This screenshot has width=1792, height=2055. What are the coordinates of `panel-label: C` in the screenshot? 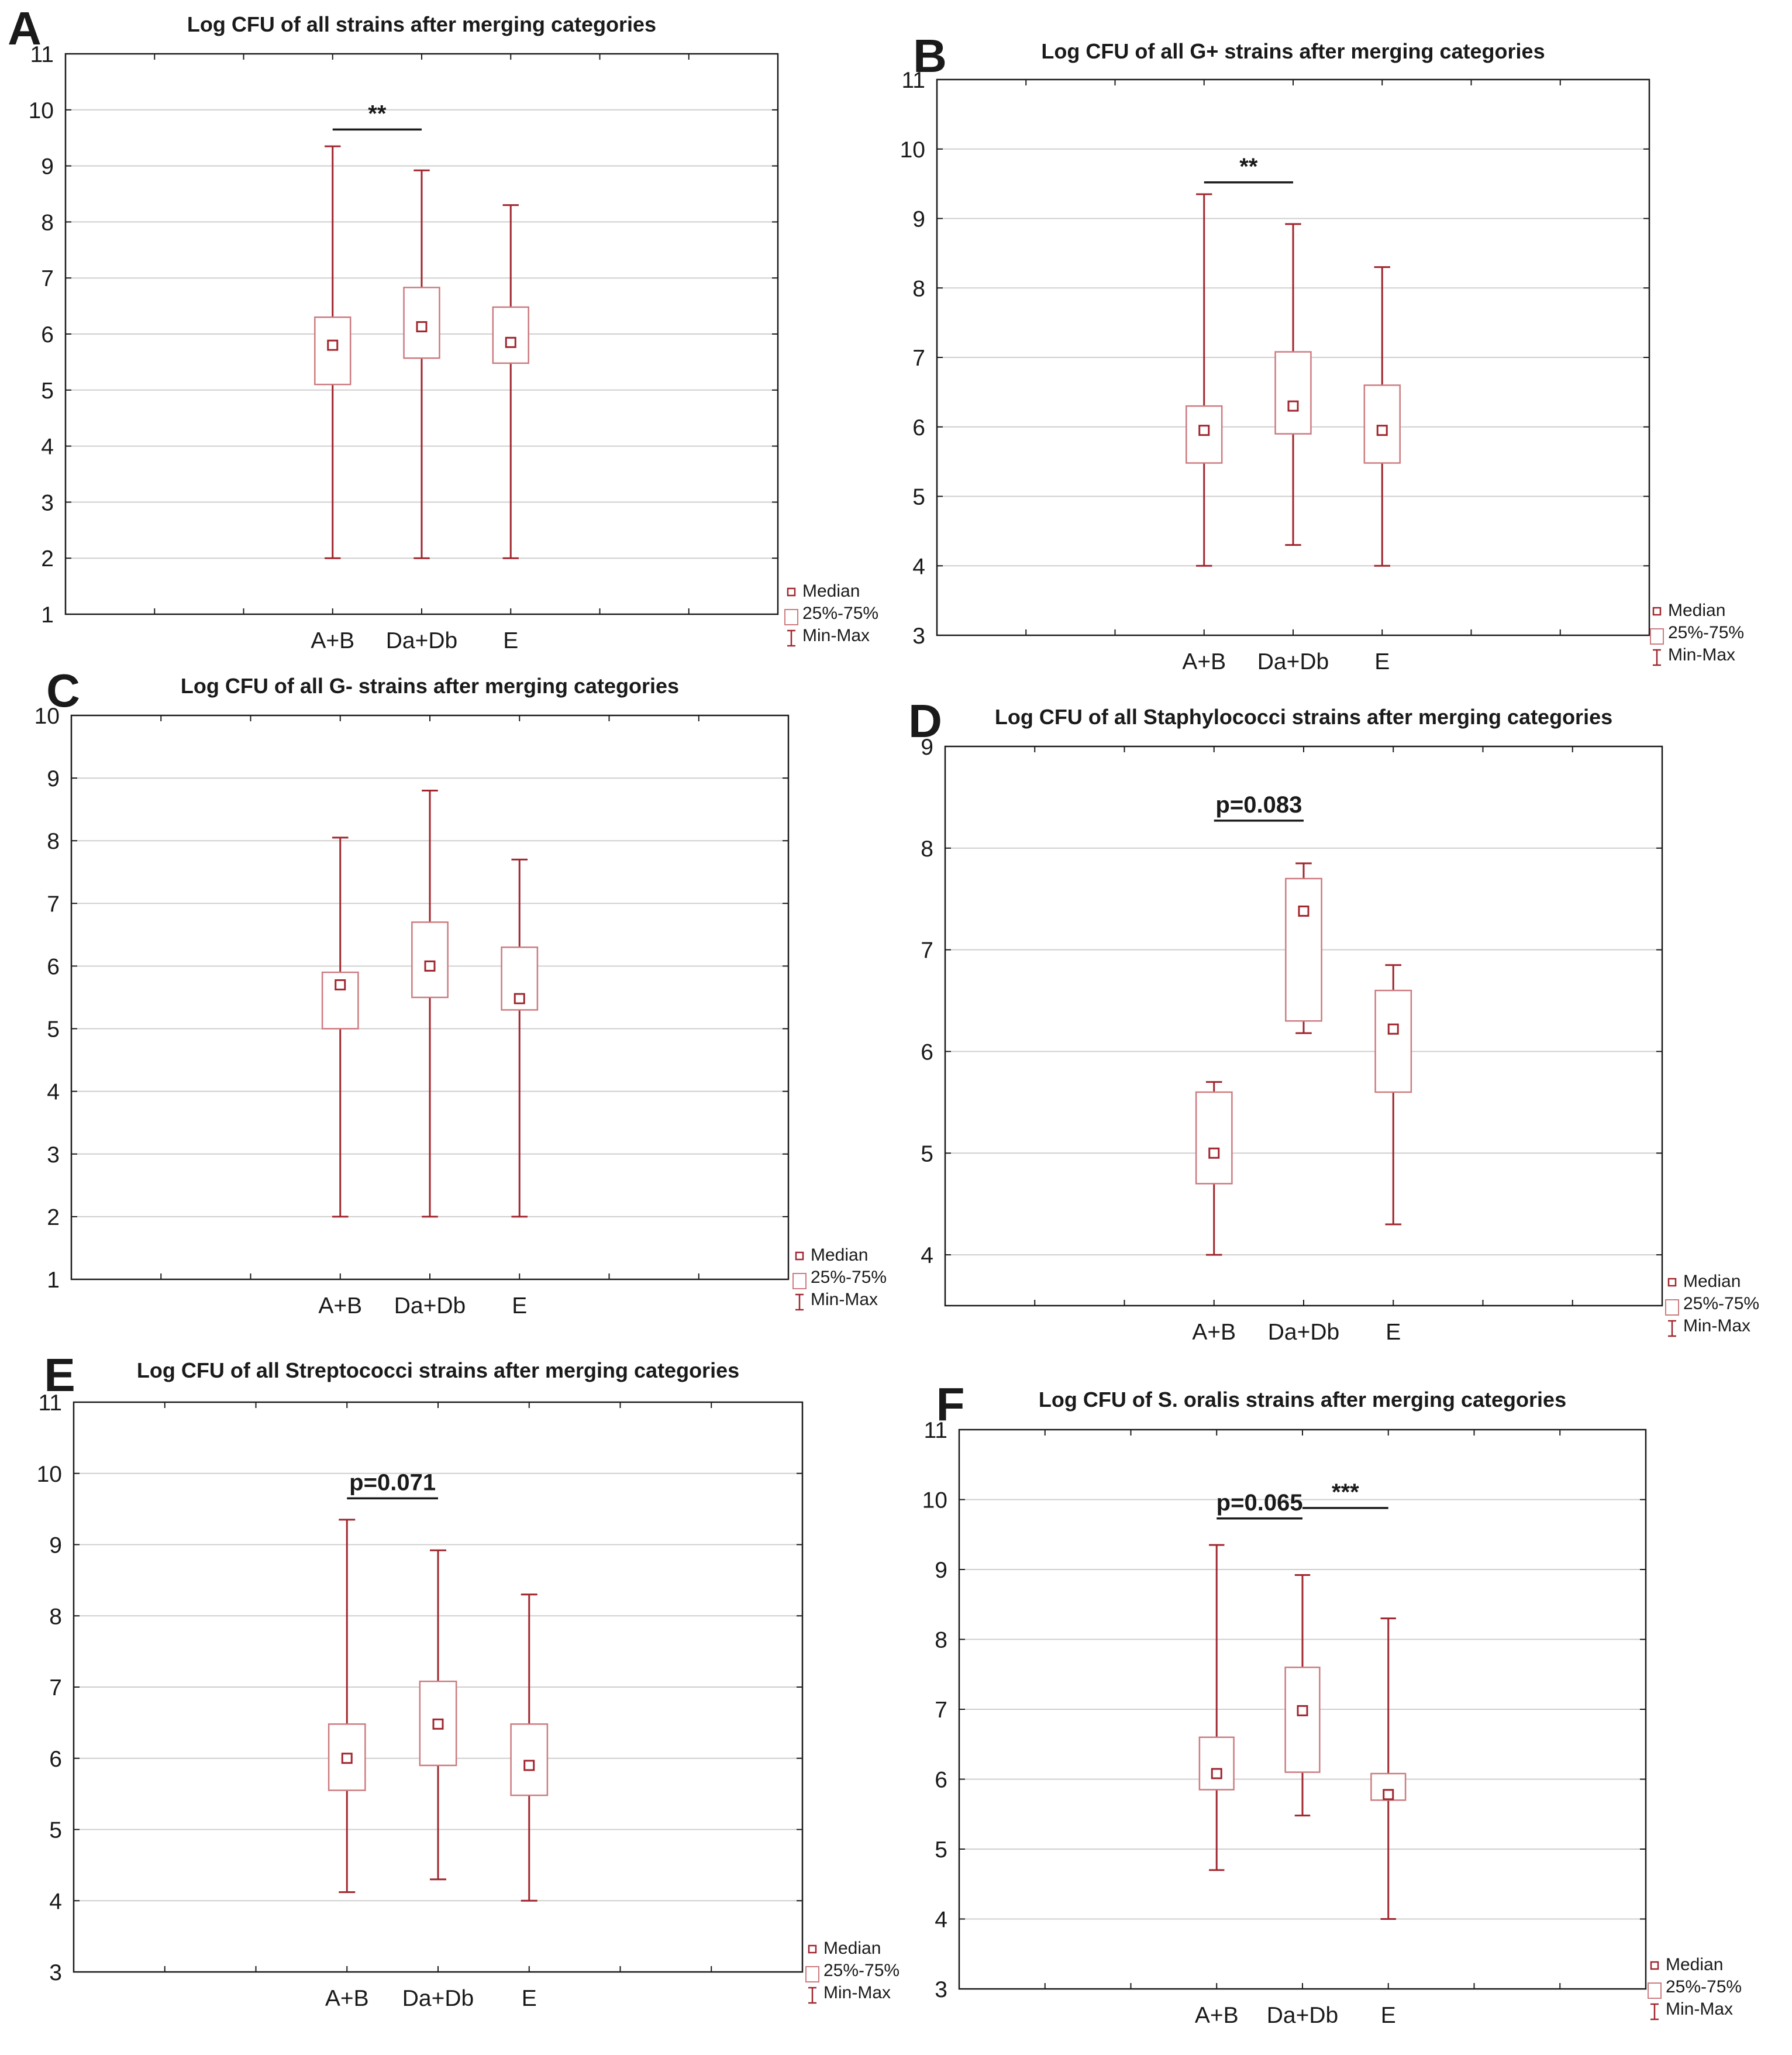 It's located at (63, 691).